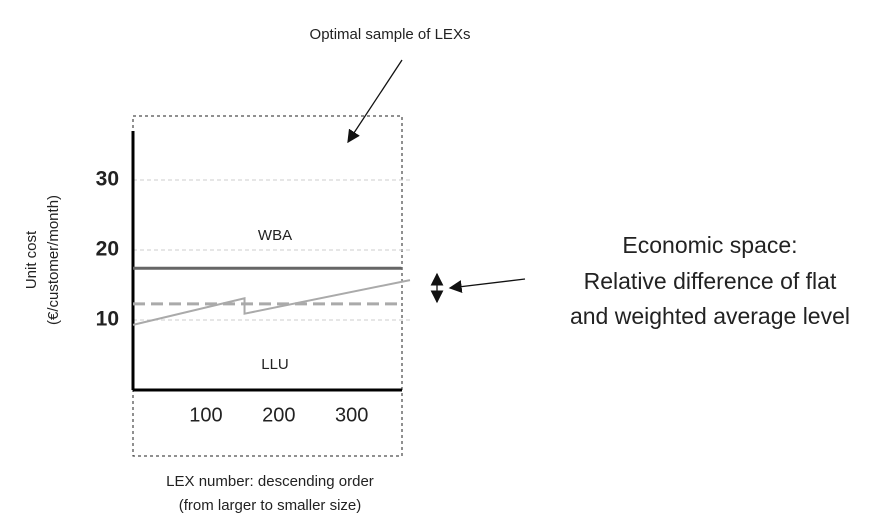  Describe the element at coordinates (278, 415) in the screenshot. I see `x-tick-label: 200` at that location.